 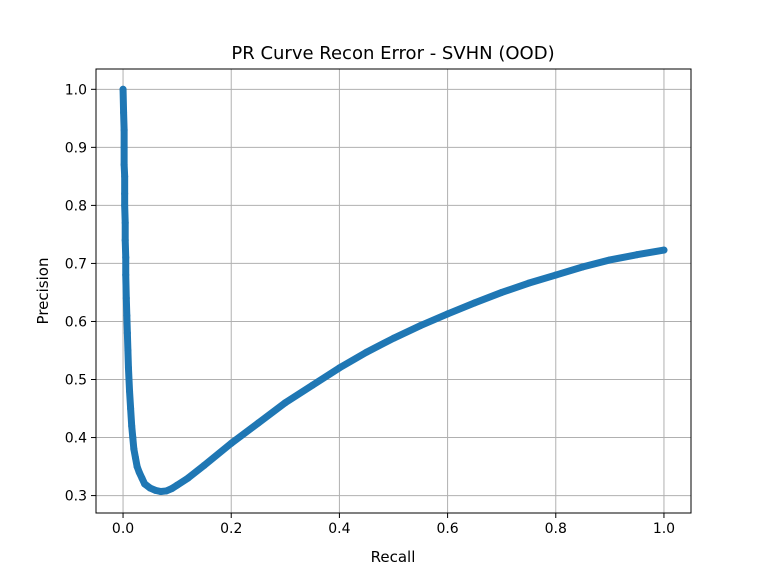 What do you see at coordinates (76, 322) in the screenshot?
I see `y-tick-label: 0.6` at bounding box center [76, 322].